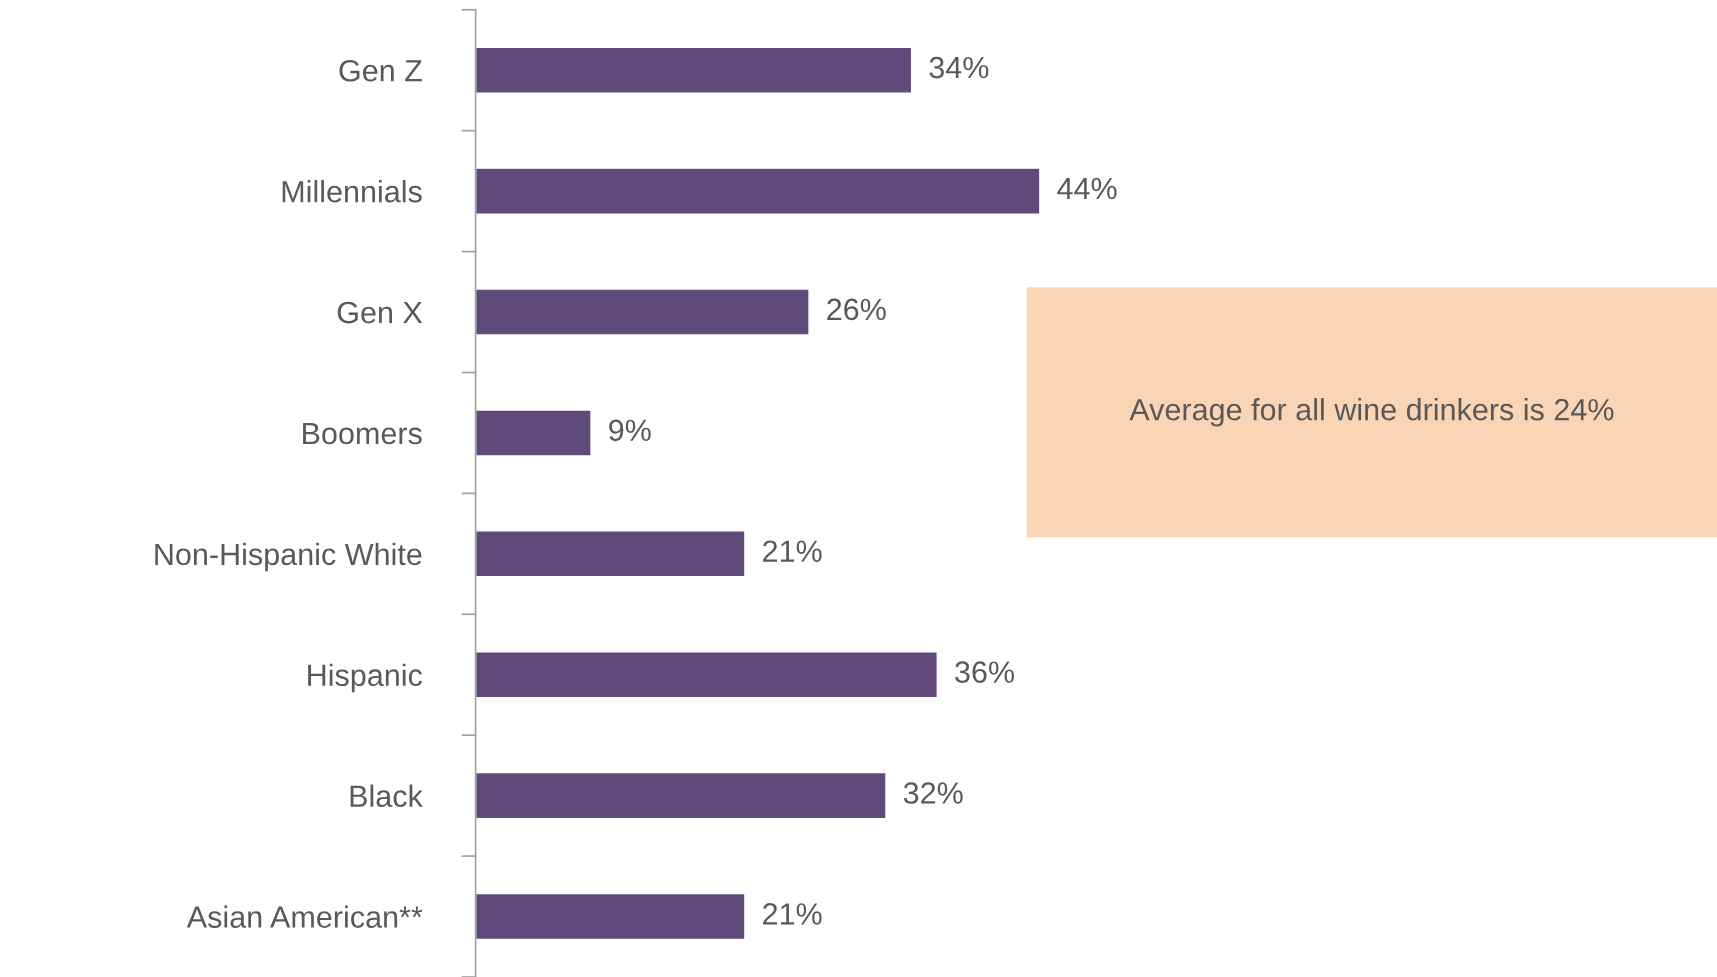 The height and width of the screenshot is (977, 1717). Describe the element at coordinates (304, 916) in the screenshot. I see `y-tick-label: Asian American**` at that location.